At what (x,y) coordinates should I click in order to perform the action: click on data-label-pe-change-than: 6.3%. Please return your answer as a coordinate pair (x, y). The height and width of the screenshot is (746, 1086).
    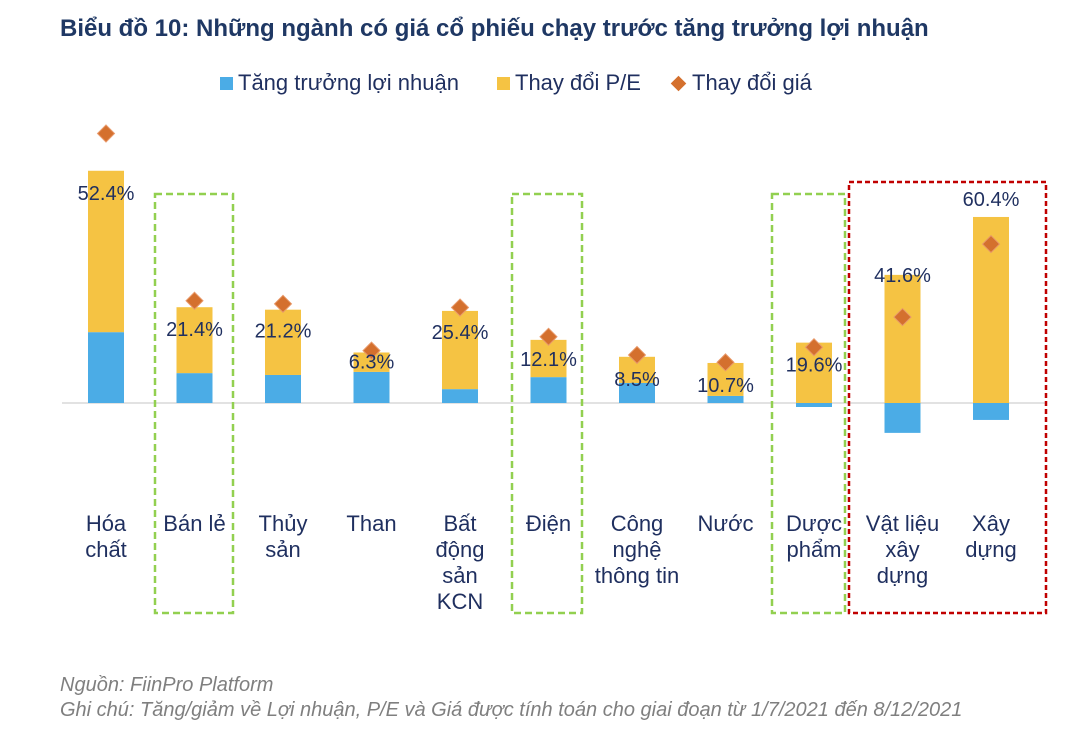
    Looking at the image, I should click on (372, 362).